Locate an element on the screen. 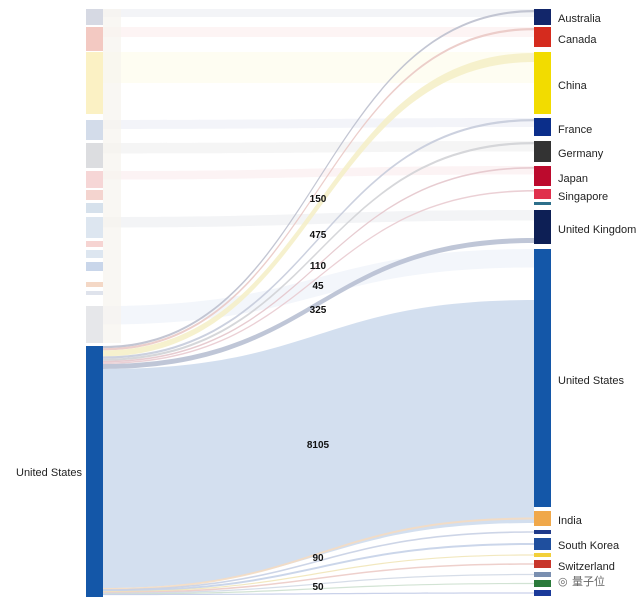 Image resolution: width=640 pixels, height=610 pixels. target-node-australia is located at coordinates (542, 17).